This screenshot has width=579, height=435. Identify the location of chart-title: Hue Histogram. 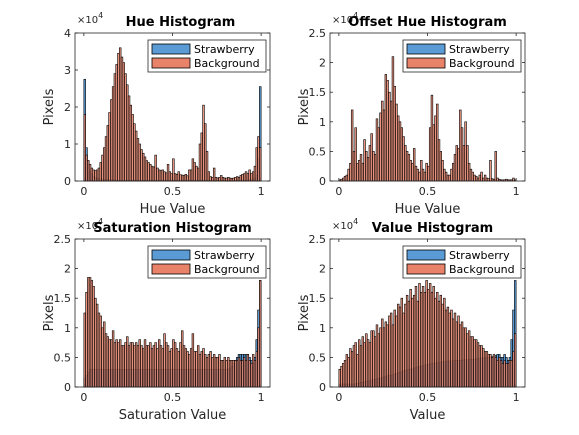
(181, 22).